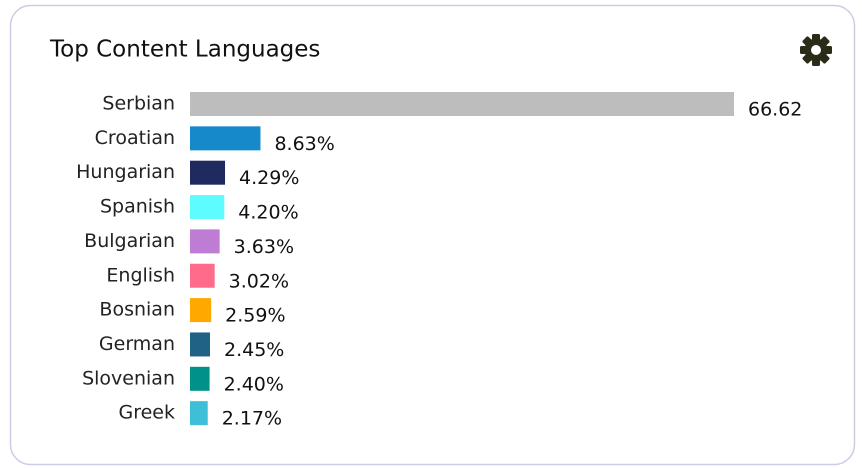 This screenshot has height=468, width=862. What do you see at coordinates (128, 378) in the screenshot?
I see `category-label: Slovenian` at bounding box center [128, 378].